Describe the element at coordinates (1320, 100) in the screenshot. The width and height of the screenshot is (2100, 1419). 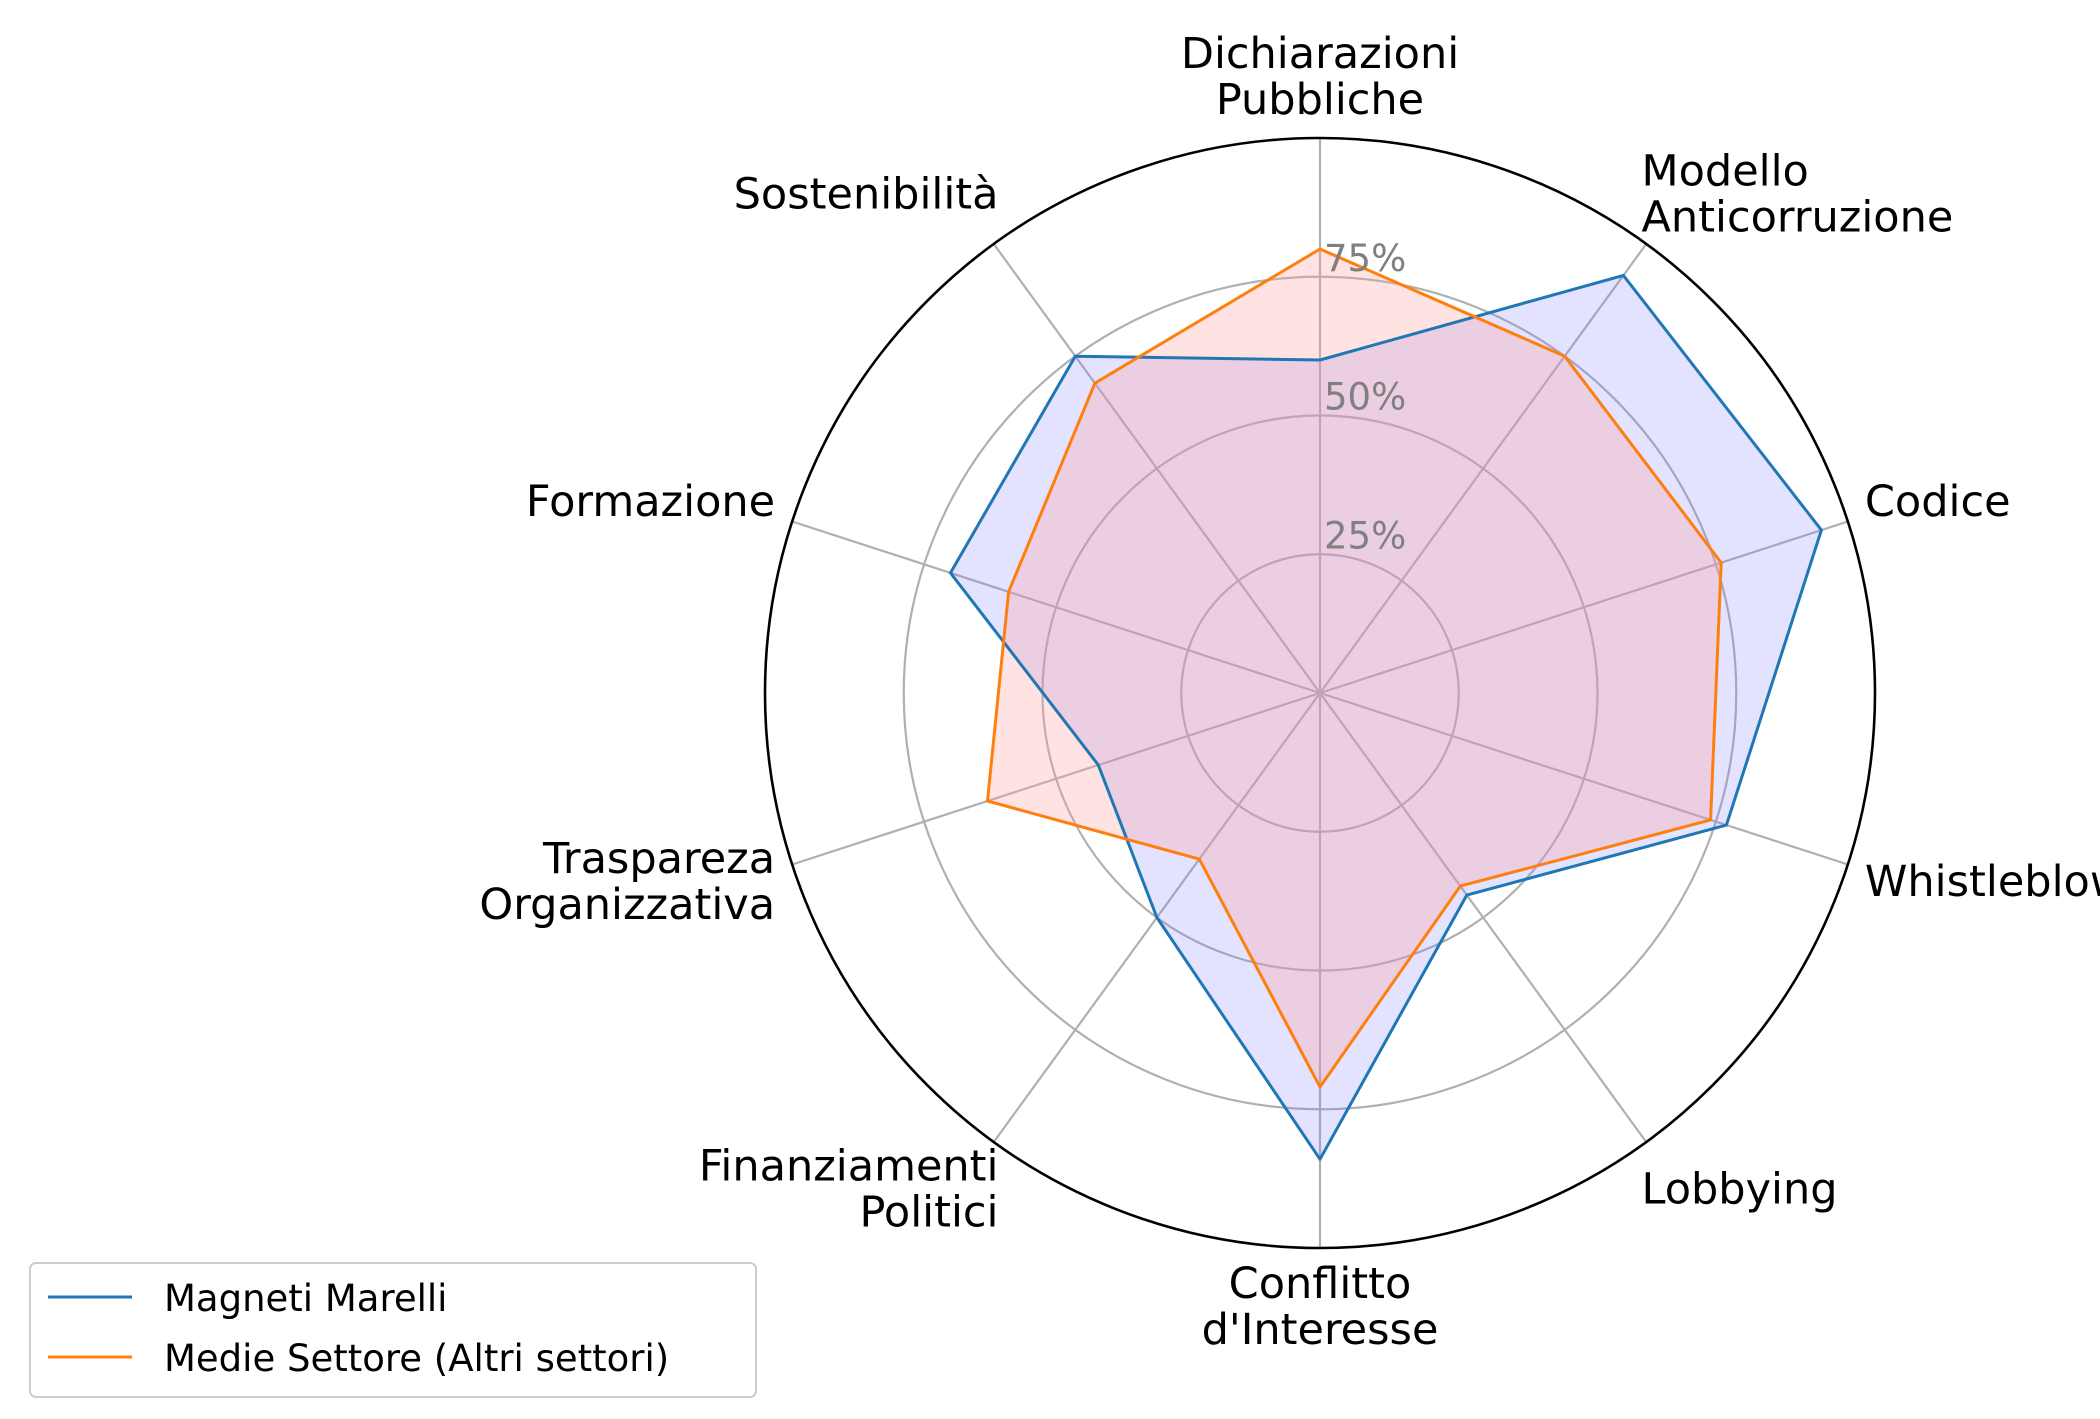
I see `axis-label-0-1: Pubbliche` at that location.